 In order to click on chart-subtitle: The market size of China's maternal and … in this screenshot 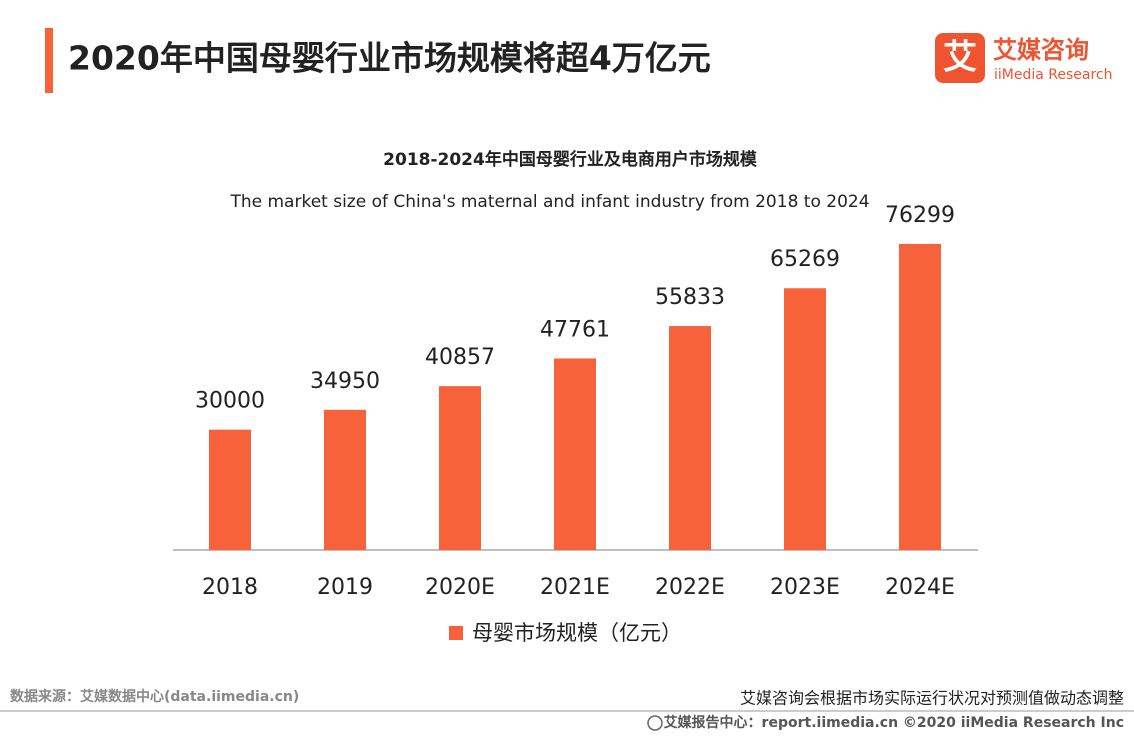, I will do `click(549, 202)`.